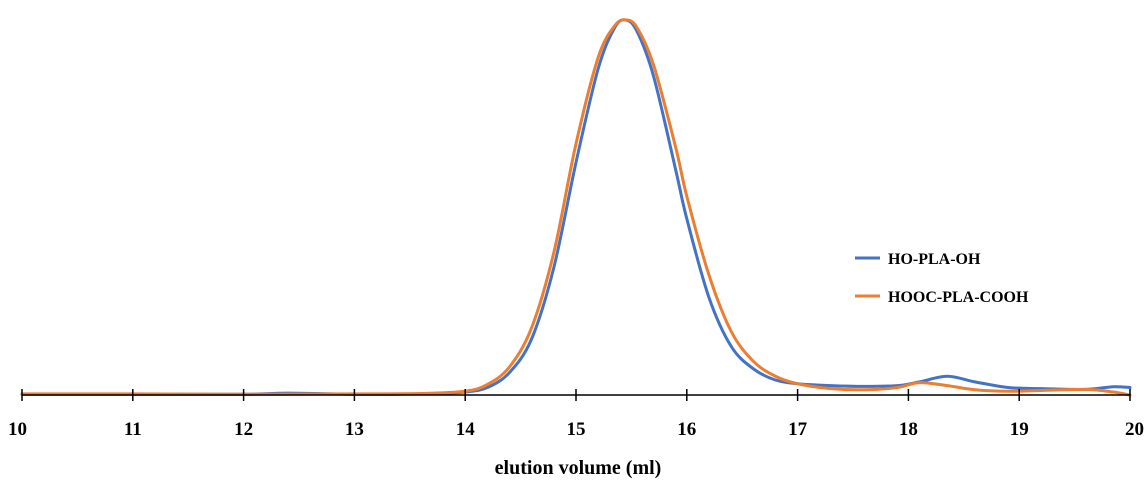  What do you see at coordinates (243, 429) in the screenshot?
I see `x-tick-label: 12` at bounding box center [243, 429].